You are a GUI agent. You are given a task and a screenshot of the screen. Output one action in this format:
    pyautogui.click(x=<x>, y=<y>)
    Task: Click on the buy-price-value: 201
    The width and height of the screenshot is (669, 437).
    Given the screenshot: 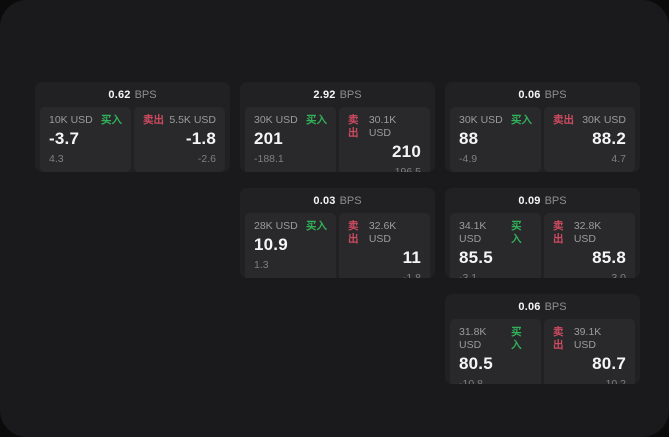 What is the action you would take?
    pyautogui.click(x=268, y=138)
    